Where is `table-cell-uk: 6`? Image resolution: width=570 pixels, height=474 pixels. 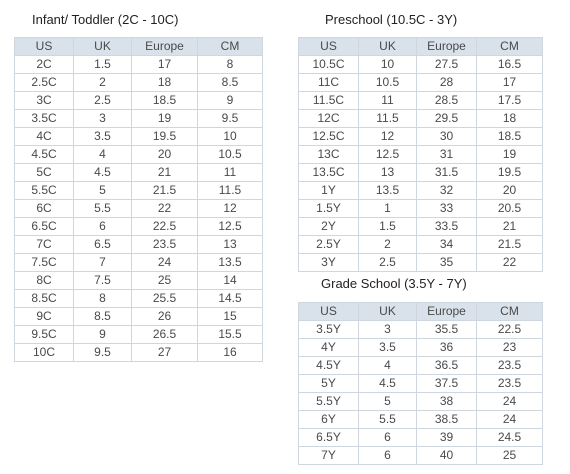
table-cell-uk: 6 is located at coordinates (102, 226).